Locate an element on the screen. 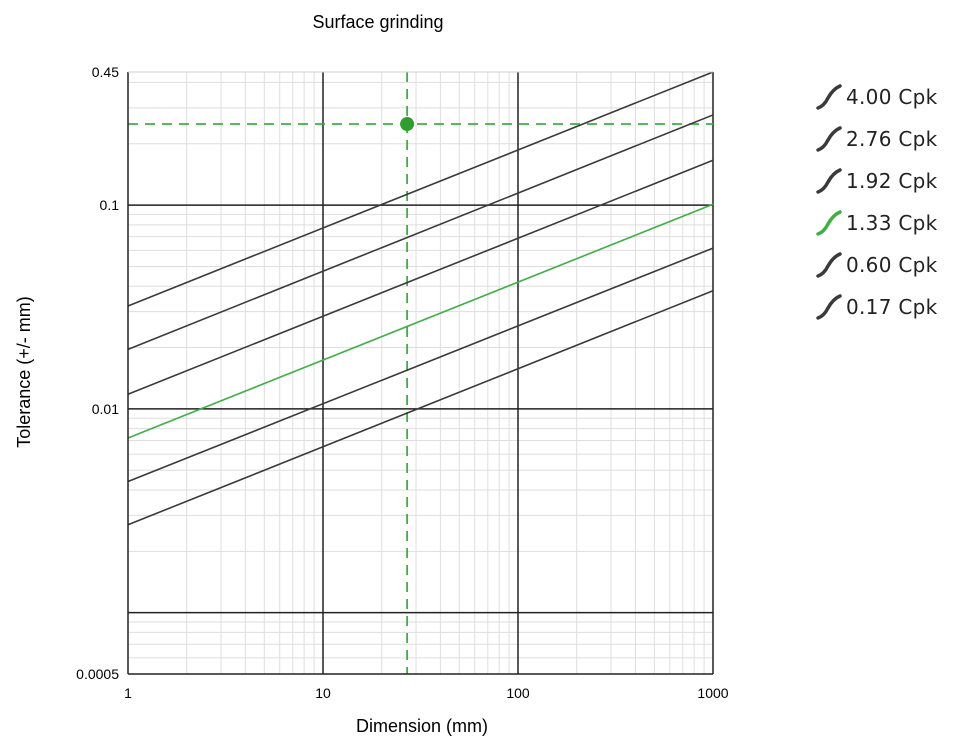  legend-label: 2.76 Cpk is located at coordinates (892, 139).